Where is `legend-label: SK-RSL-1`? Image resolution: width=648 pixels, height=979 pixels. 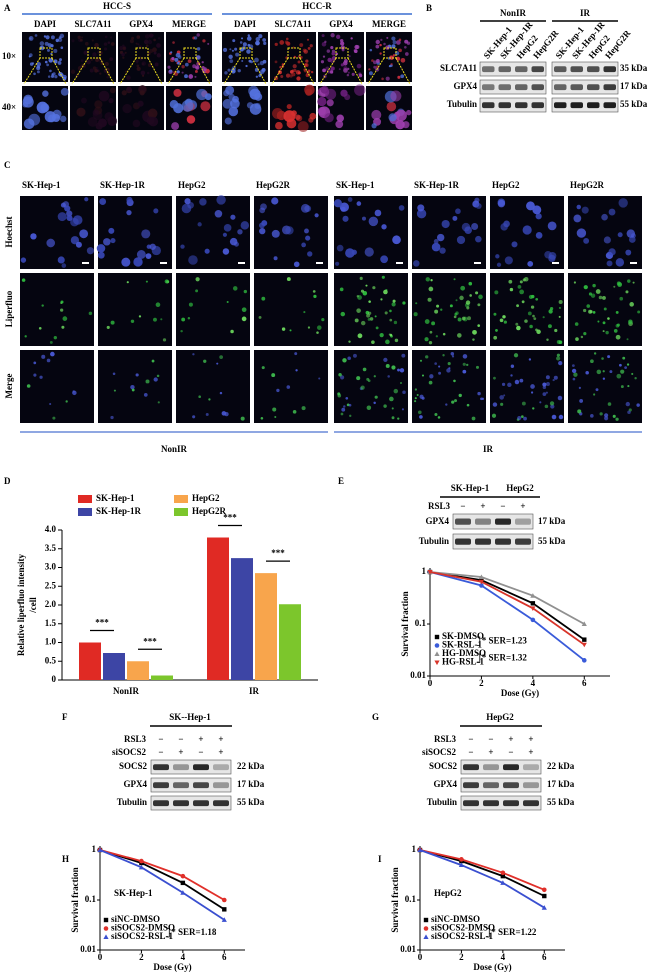
legend-label: SK-RSL-1 is located at coordinates (462, 645).